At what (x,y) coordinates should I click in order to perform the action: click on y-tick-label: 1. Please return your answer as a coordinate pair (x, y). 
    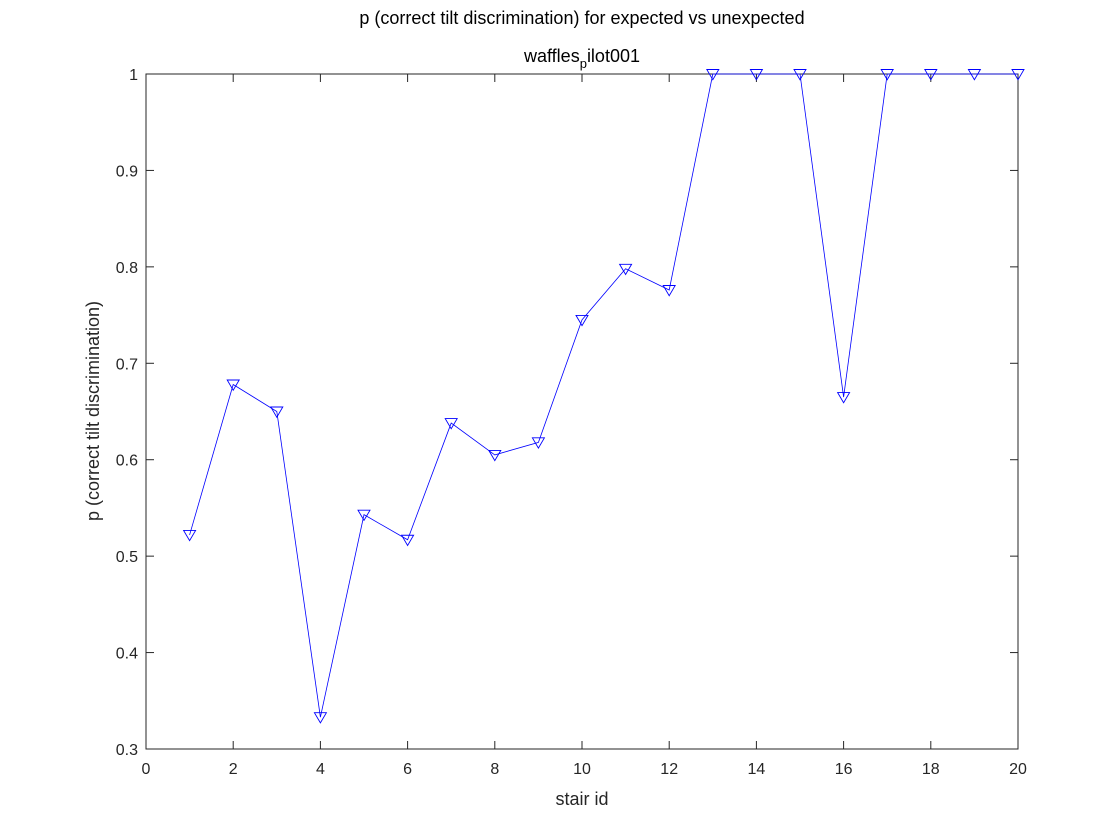
    Looking at the image, I should click on (133, 75).